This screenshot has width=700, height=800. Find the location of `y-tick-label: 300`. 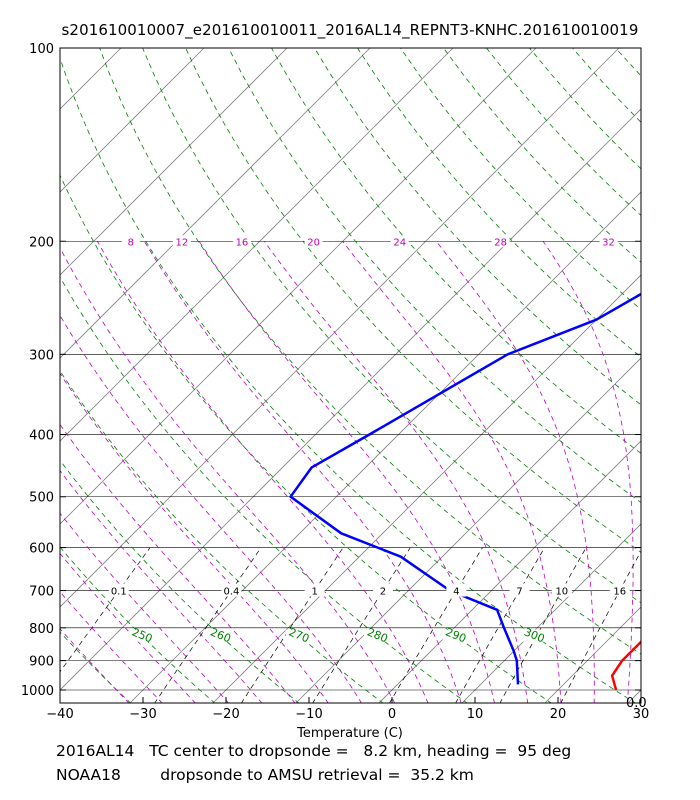

y-tick-label: 300 is located at coordinates (41, 355).